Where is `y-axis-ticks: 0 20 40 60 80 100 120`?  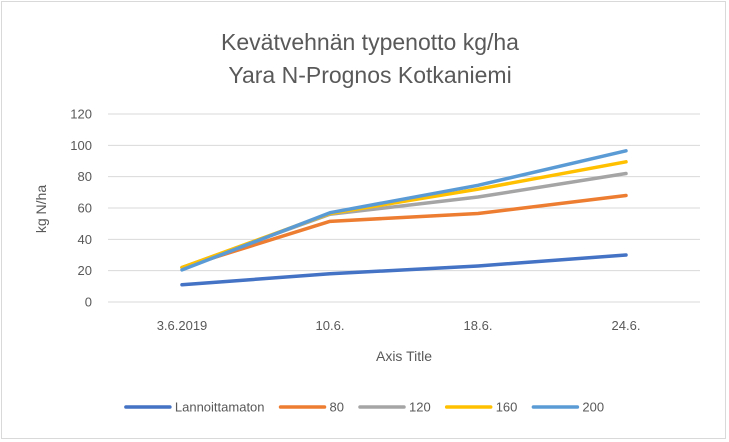
y-axis-ticks: 0 20 40 60 80 100 120 is located at coordinates (81, 208).